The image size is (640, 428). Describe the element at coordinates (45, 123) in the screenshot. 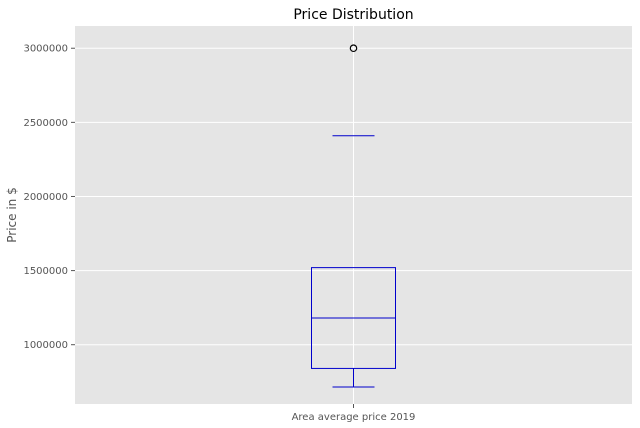

I see `y-tick-label: 2500000` at that location.